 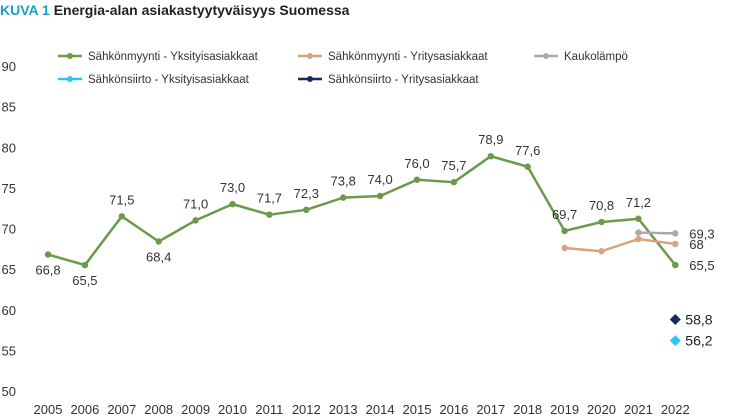 What do you see at coordinates (417, 409) in the screenshot?
I see `x-tick-label: 2015` at bounding box center [417, 409].